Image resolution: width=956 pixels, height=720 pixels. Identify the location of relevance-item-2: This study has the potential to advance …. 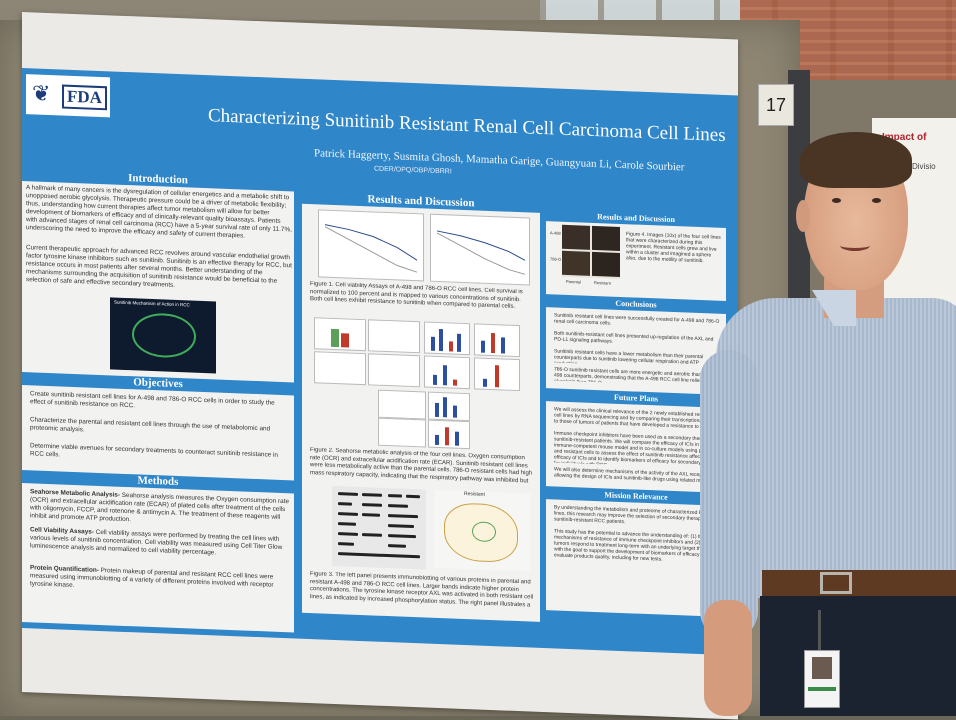
(634, 545).